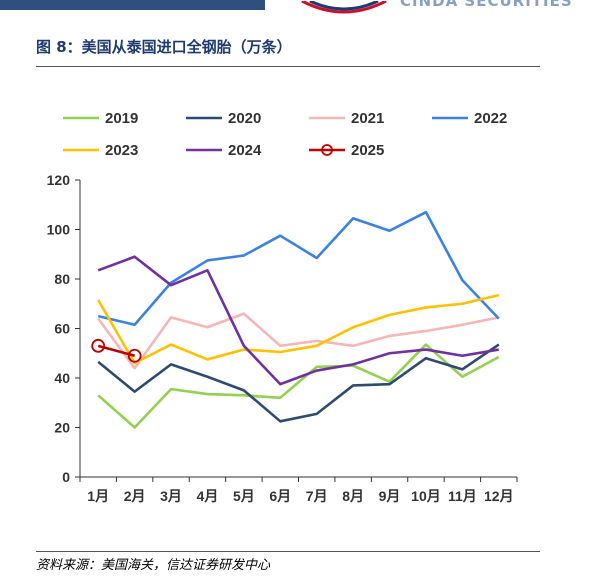  What do you see at coordinates (62, 279) in the screenshot?
I see `y-tick-label: 80` at bounding box center [62, 279].